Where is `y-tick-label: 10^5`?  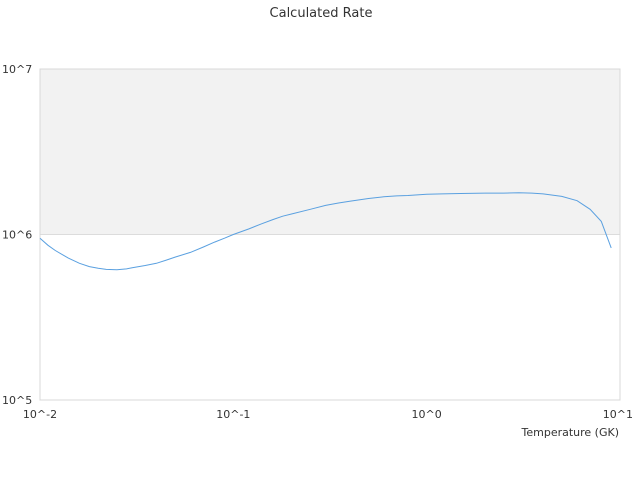
y-tick-label: 10^5 is located at coordinates (17, 400).